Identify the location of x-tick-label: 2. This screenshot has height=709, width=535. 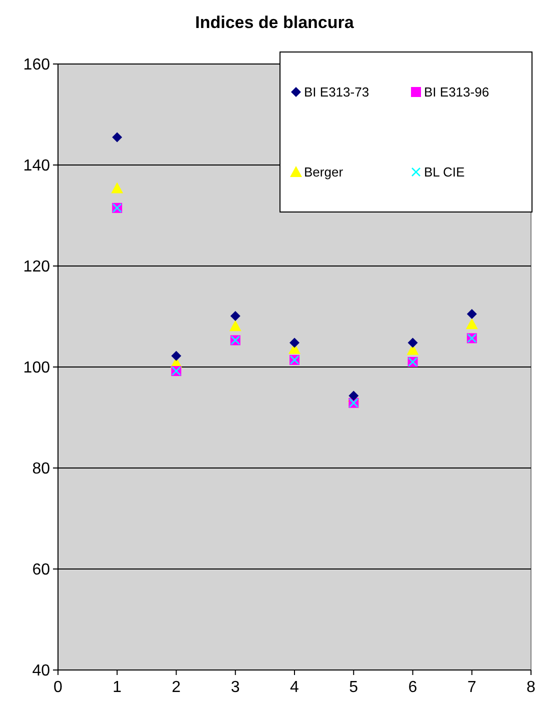
(176, 687).